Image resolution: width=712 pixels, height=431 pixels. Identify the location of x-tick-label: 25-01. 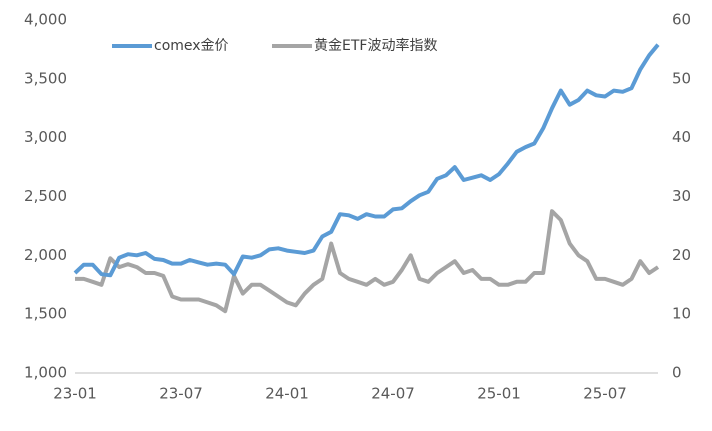
(499, 394).